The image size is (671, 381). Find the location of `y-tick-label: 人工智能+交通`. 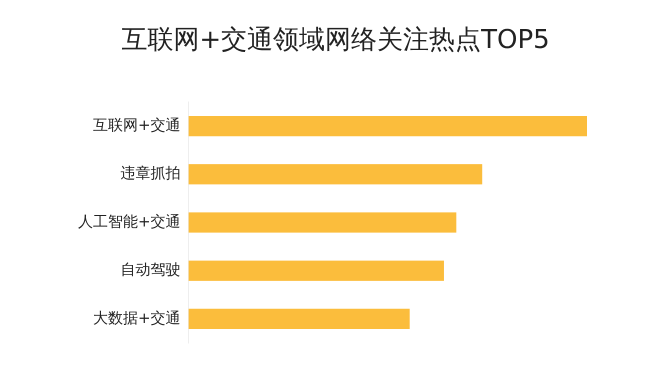

y-tick-label: 人工智能+交通 is located at coordinates (129, 221).